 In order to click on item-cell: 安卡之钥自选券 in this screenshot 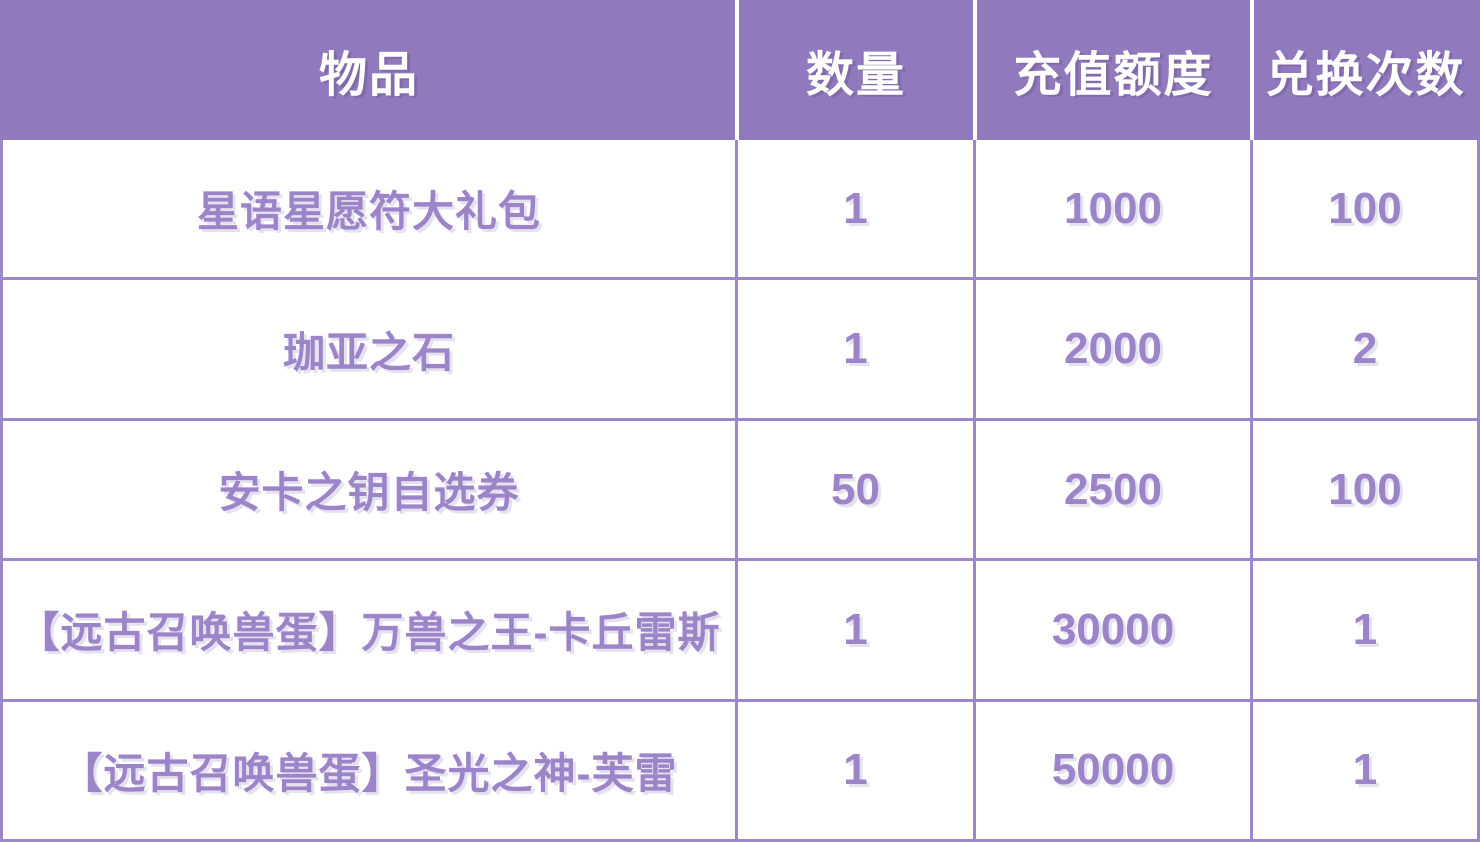, I will do `click(369, 493)`.